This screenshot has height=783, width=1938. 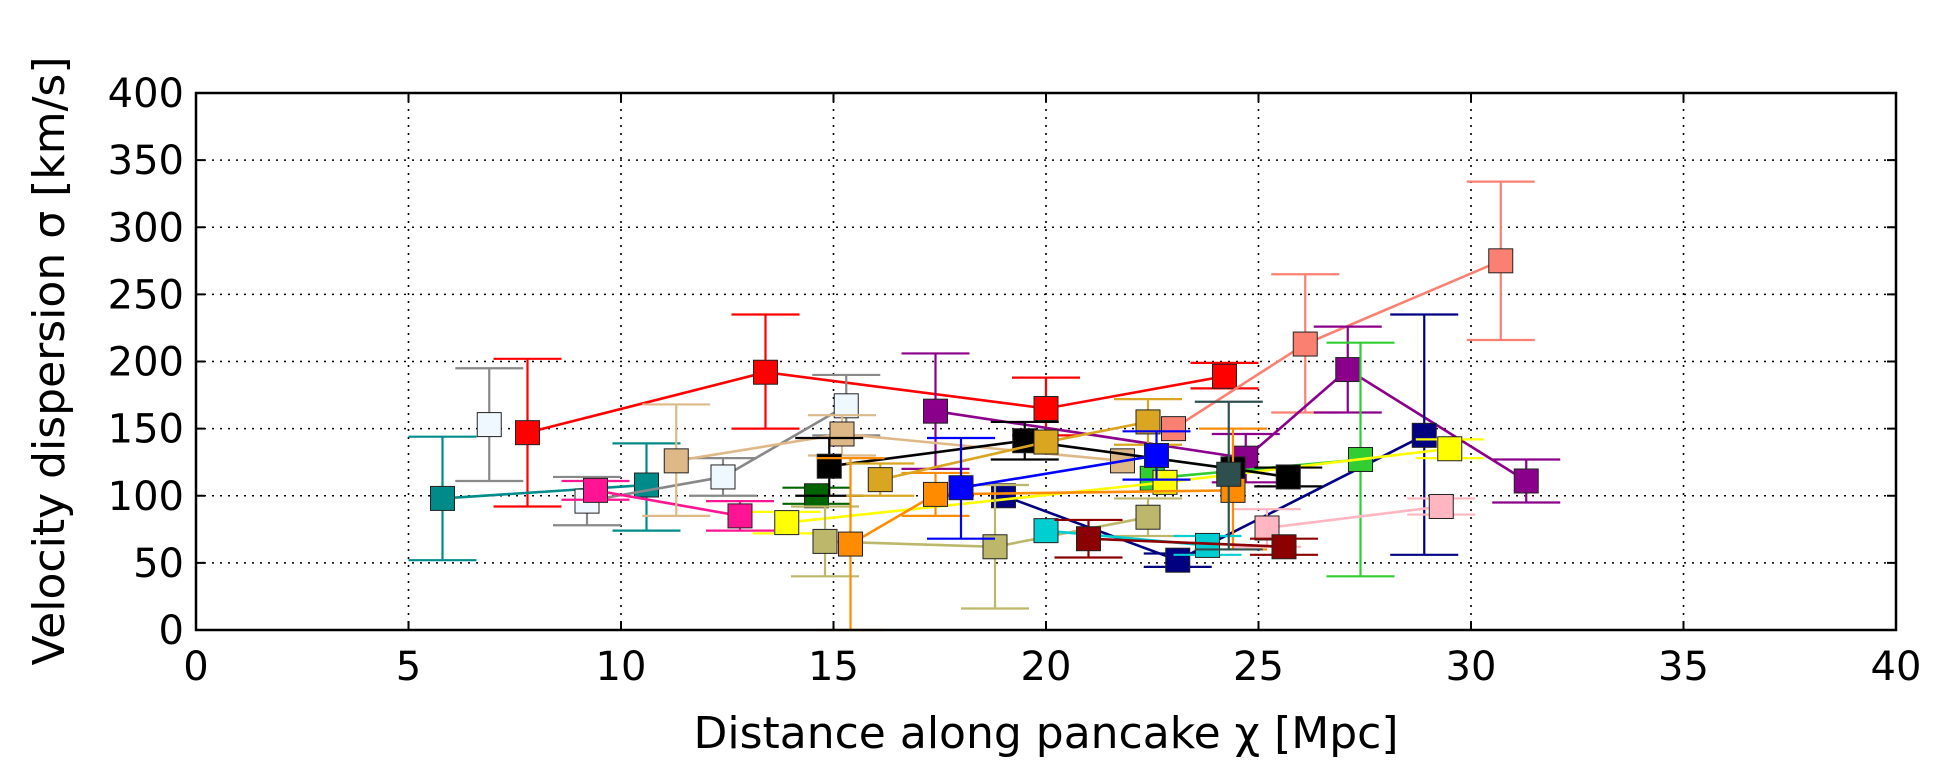 What do you see at coordinates (621, 667) in the screenshot?
I see `x-tick-label: 10` at bounding box center [621, 667].